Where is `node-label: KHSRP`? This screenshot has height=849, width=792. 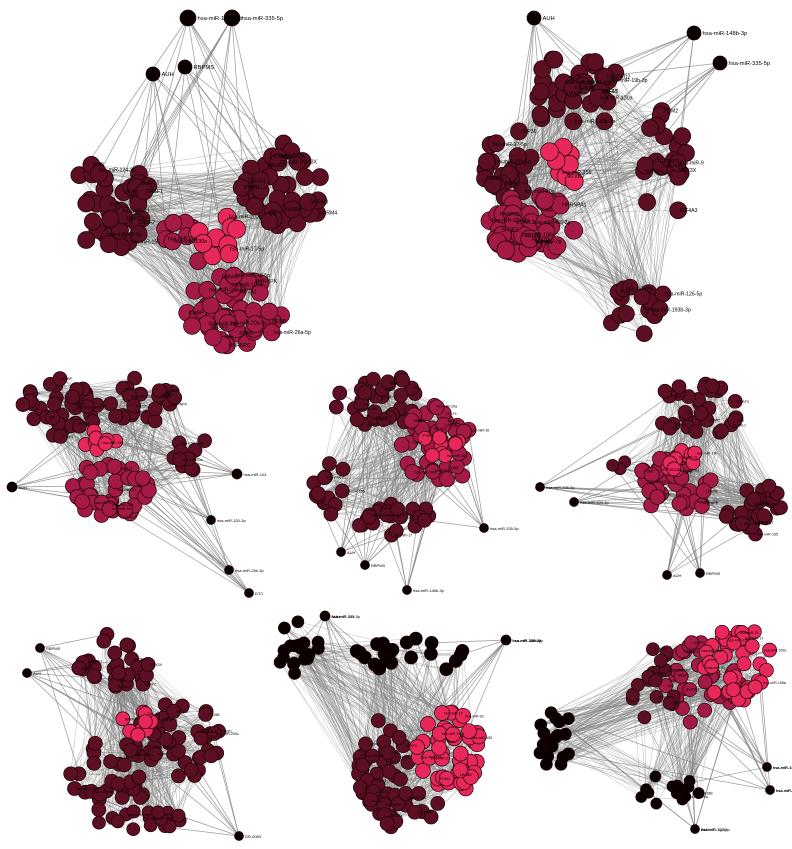 node-label: KHSRP is located at coordinates (677, 397).